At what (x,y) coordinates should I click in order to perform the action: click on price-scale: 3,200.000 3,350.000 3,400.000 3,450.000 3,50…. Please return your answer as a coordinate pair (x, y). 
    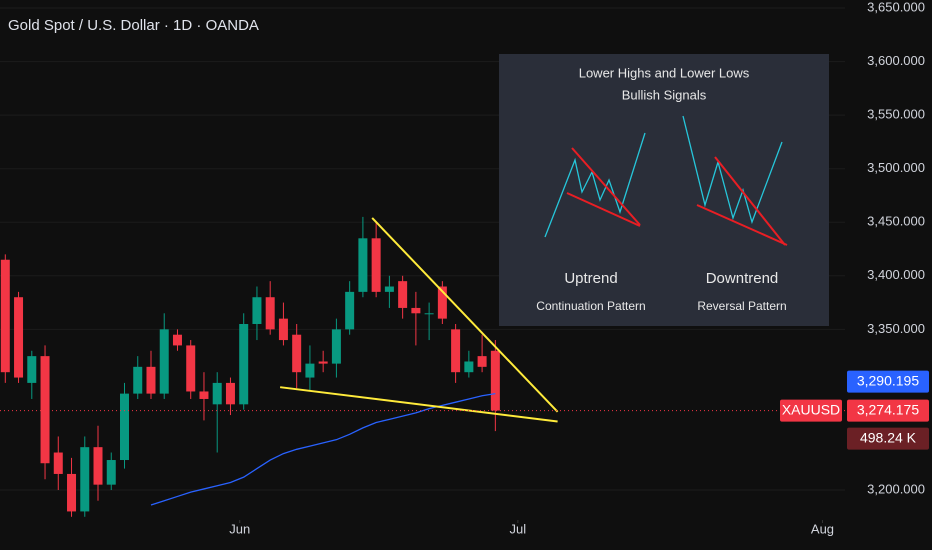
    Looking at the image, I should click on (854, 248).